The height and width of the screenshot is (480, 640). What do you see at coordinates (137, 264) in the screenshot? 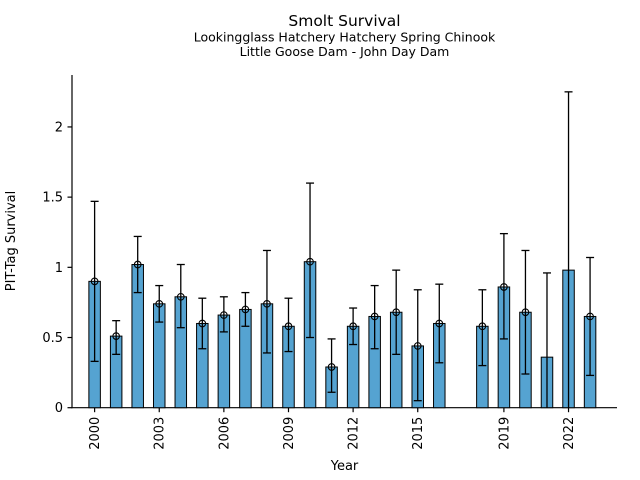
I see `point-marker-2002` at bounding box center [137, 264].